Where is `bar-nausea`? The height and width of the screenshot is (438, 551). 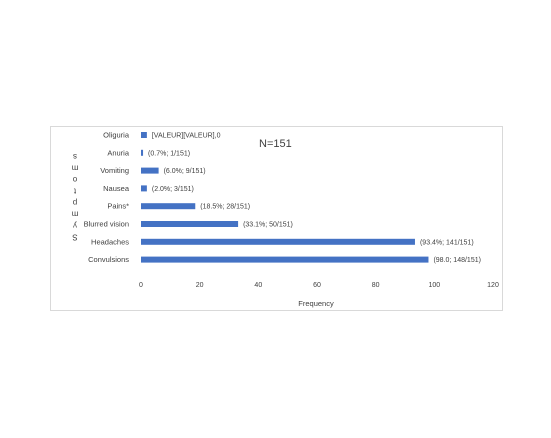 bar-nausea is located at coordinates (144, 188).